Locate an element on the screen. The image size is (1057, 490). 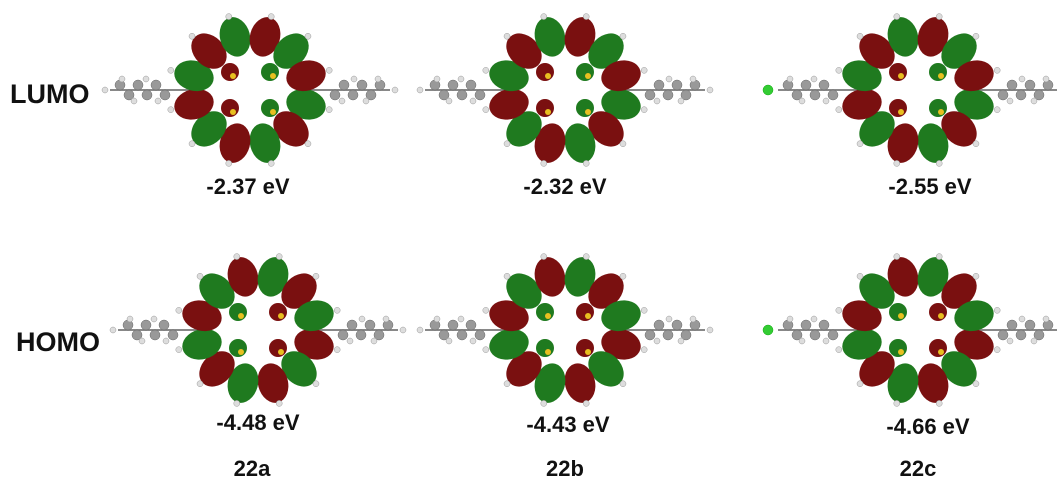
energy-label: -2.55 eV is located at coordinates (929, 186).